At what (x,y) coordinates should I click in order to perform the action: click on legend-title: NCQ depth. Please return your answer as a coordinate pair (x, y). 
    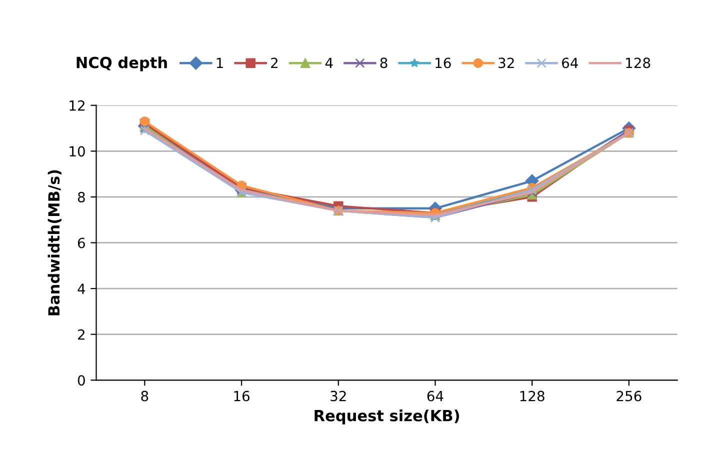
    Looking at the image, I should click on (121, 64).